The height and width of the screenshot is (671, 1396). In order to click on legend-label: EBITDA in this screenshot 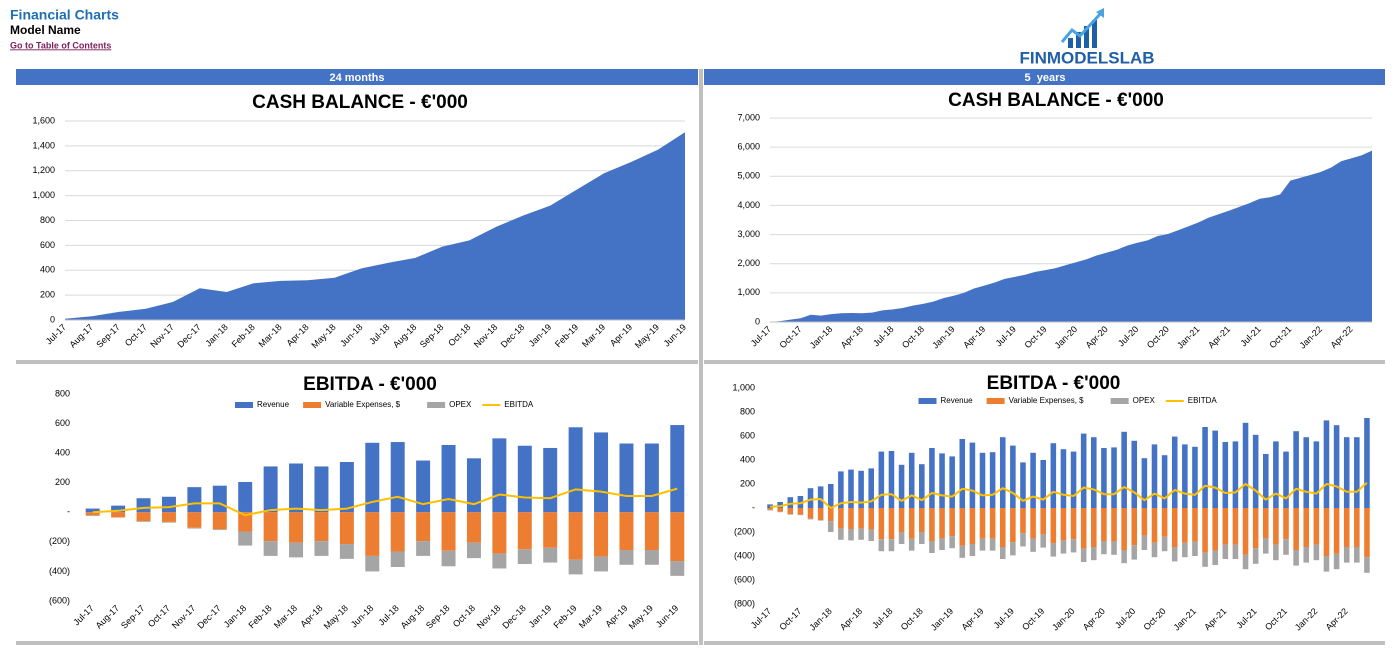, I will do `click(1203, 400)`.